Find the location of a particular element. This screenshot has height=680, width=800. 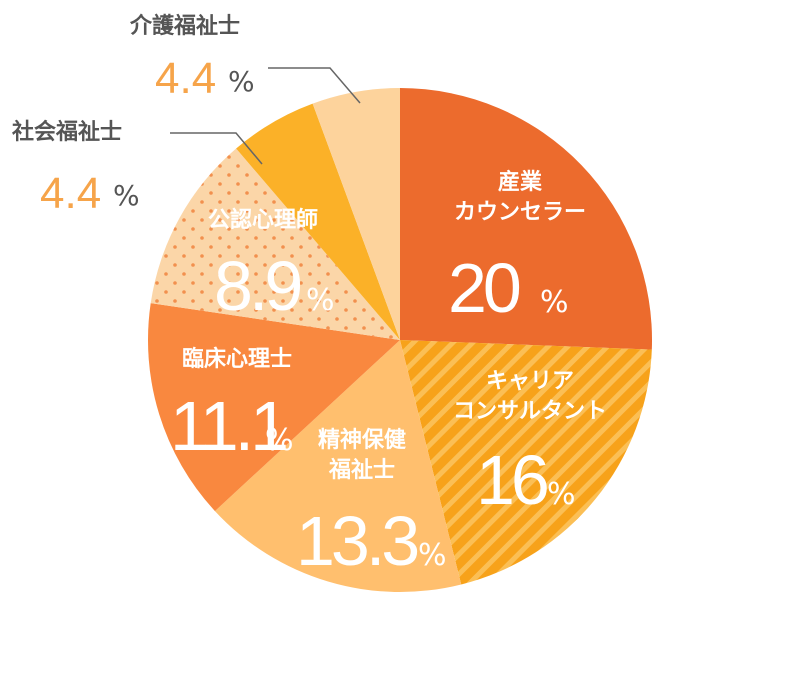

slice-label-1-line-2: コンサルタント is located at coordinates (530, 411).